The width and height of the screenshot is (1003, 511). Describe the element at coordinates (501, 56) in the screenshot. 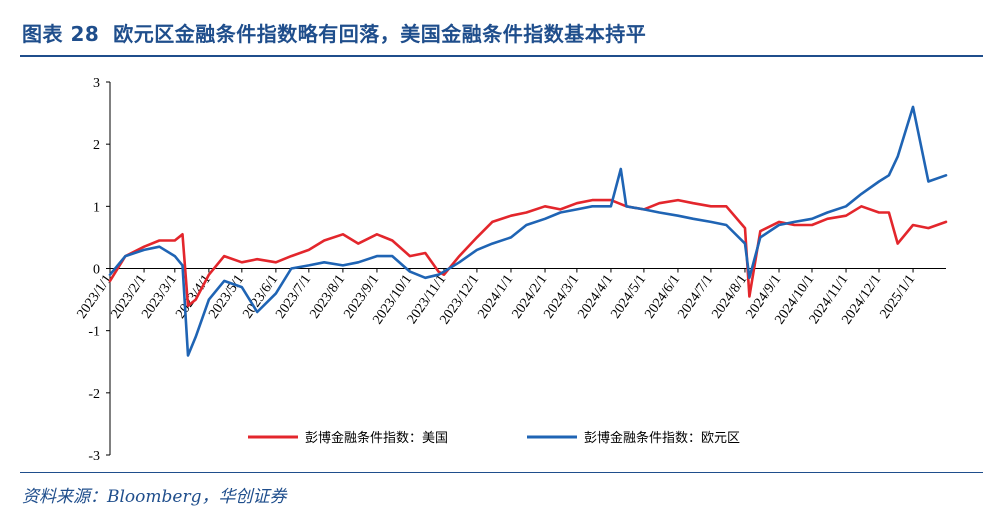

I see `title-rule` at that location.